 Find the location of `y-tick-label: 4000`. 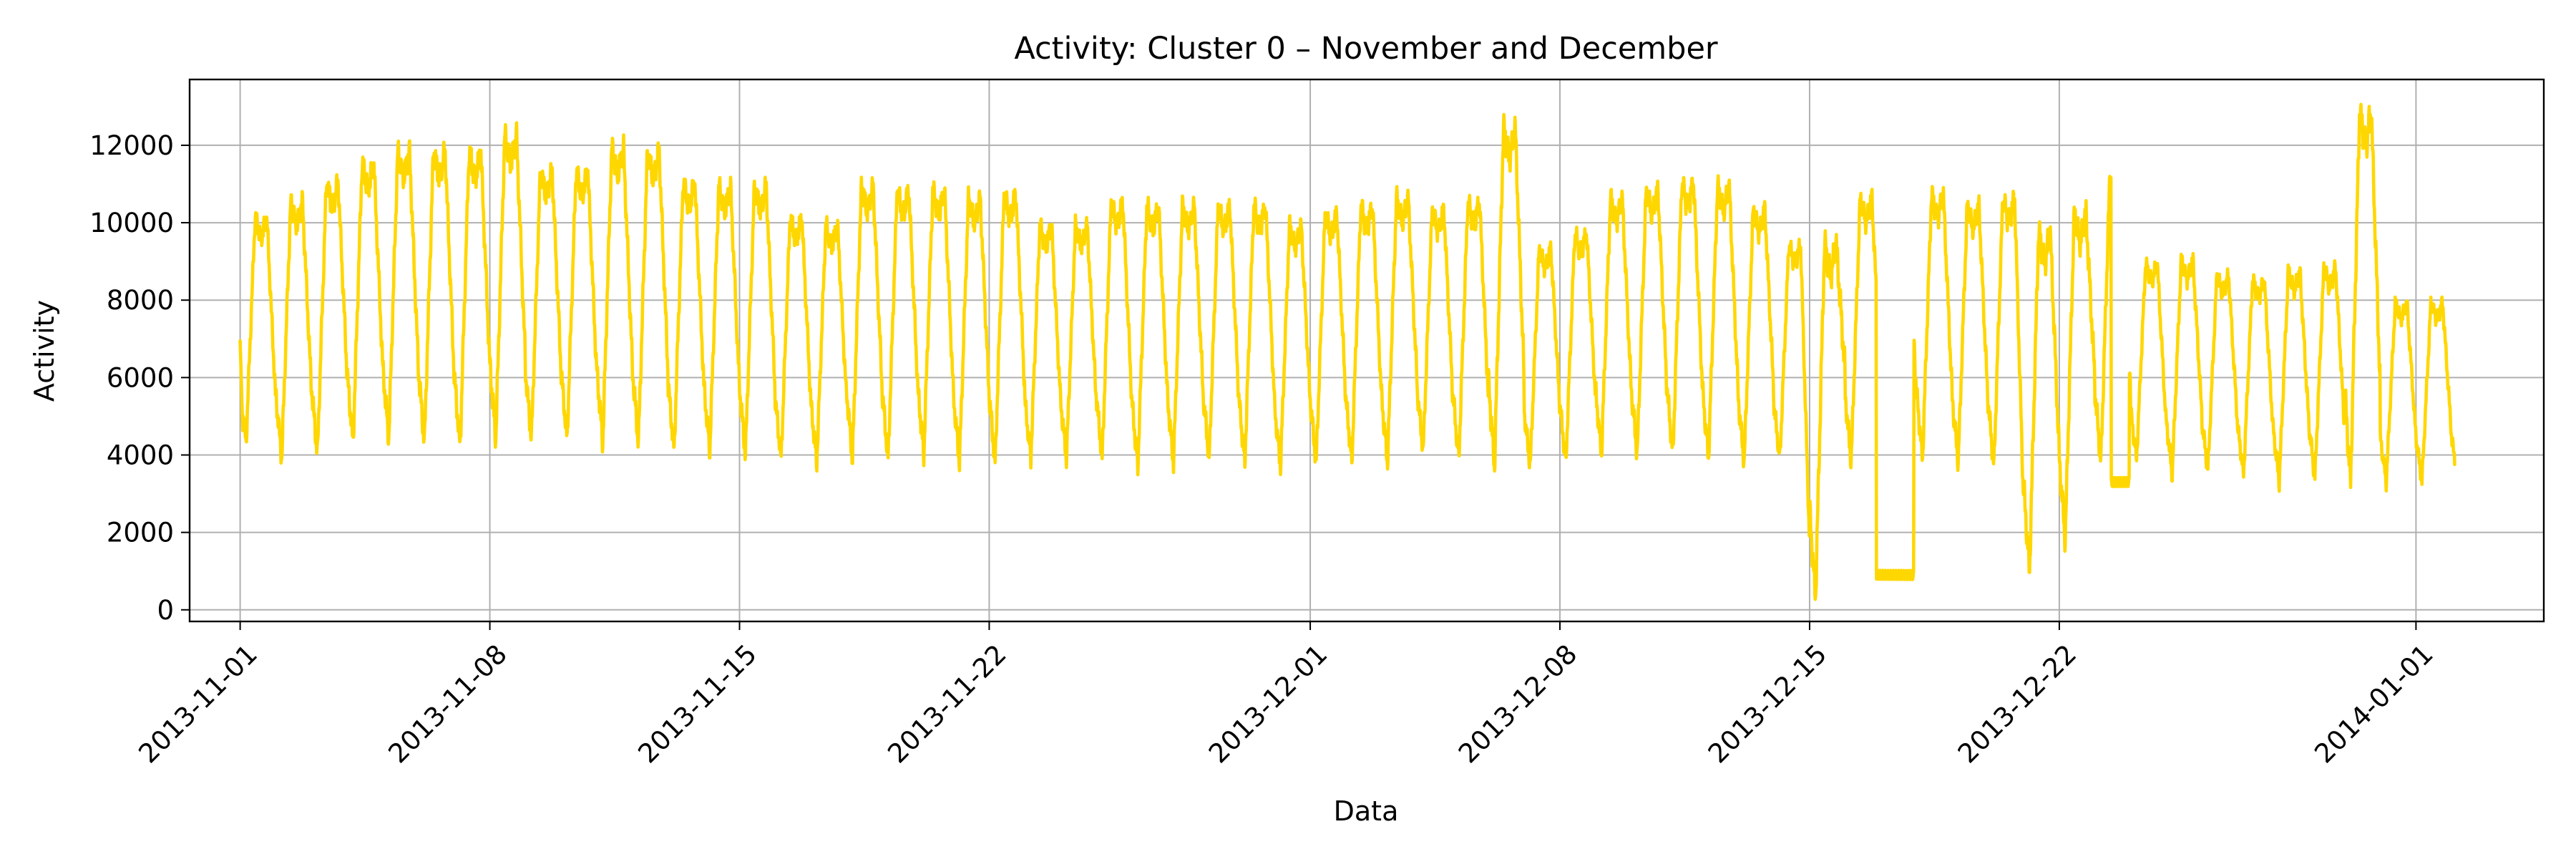

y-tick-label: 4000 is located at coordinates (140, 455).